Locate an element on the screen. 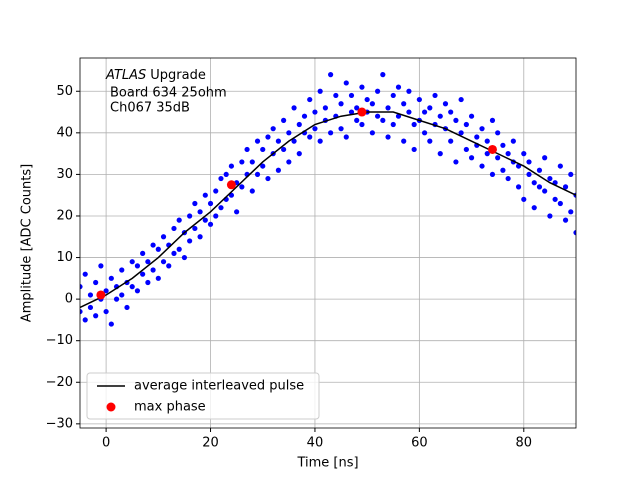 This screenshot has height=480, width=640. y-tick-label: −20 is located at coordinates (59, 382).